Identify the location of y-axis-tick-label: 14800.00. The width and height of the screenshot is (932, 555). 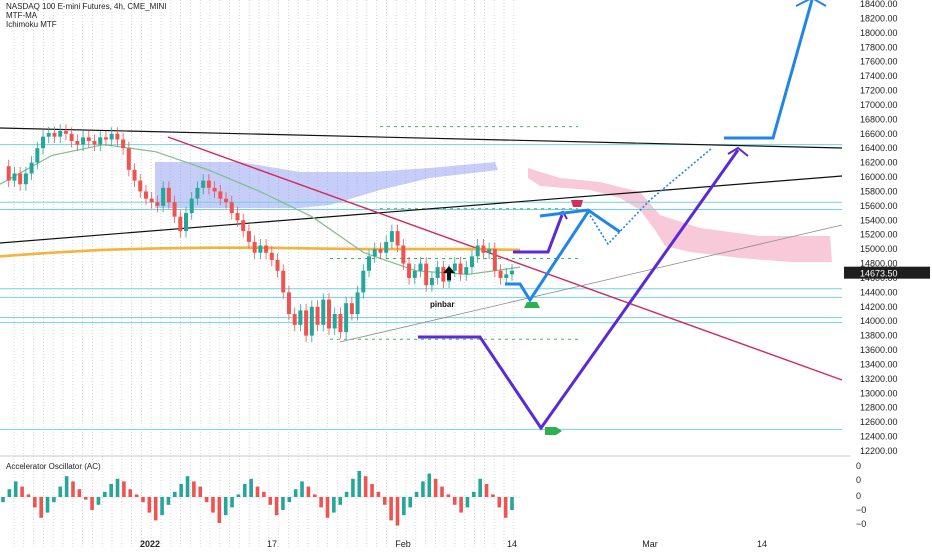
(879, 264).